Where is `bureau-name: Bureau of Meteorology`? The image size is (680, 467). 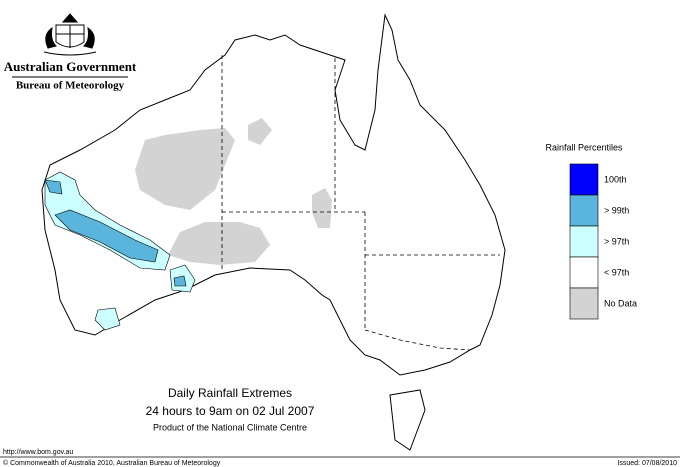 bureau-name: Bureau of Meteorology is located at coordinates (70, 86).